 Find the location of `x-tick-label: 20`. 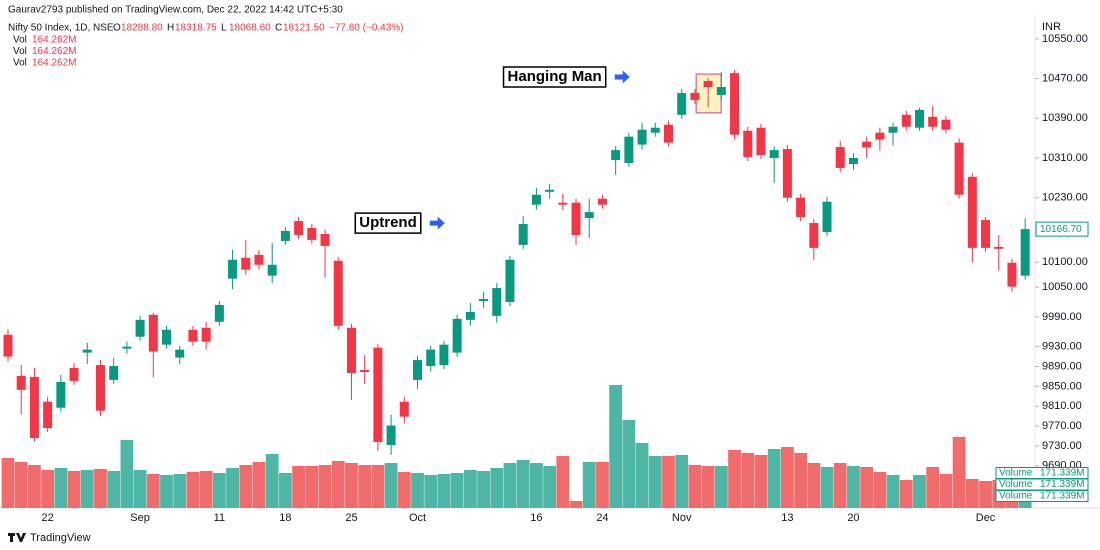

x-tick-label: 20 is located at coordinates (853, 518).